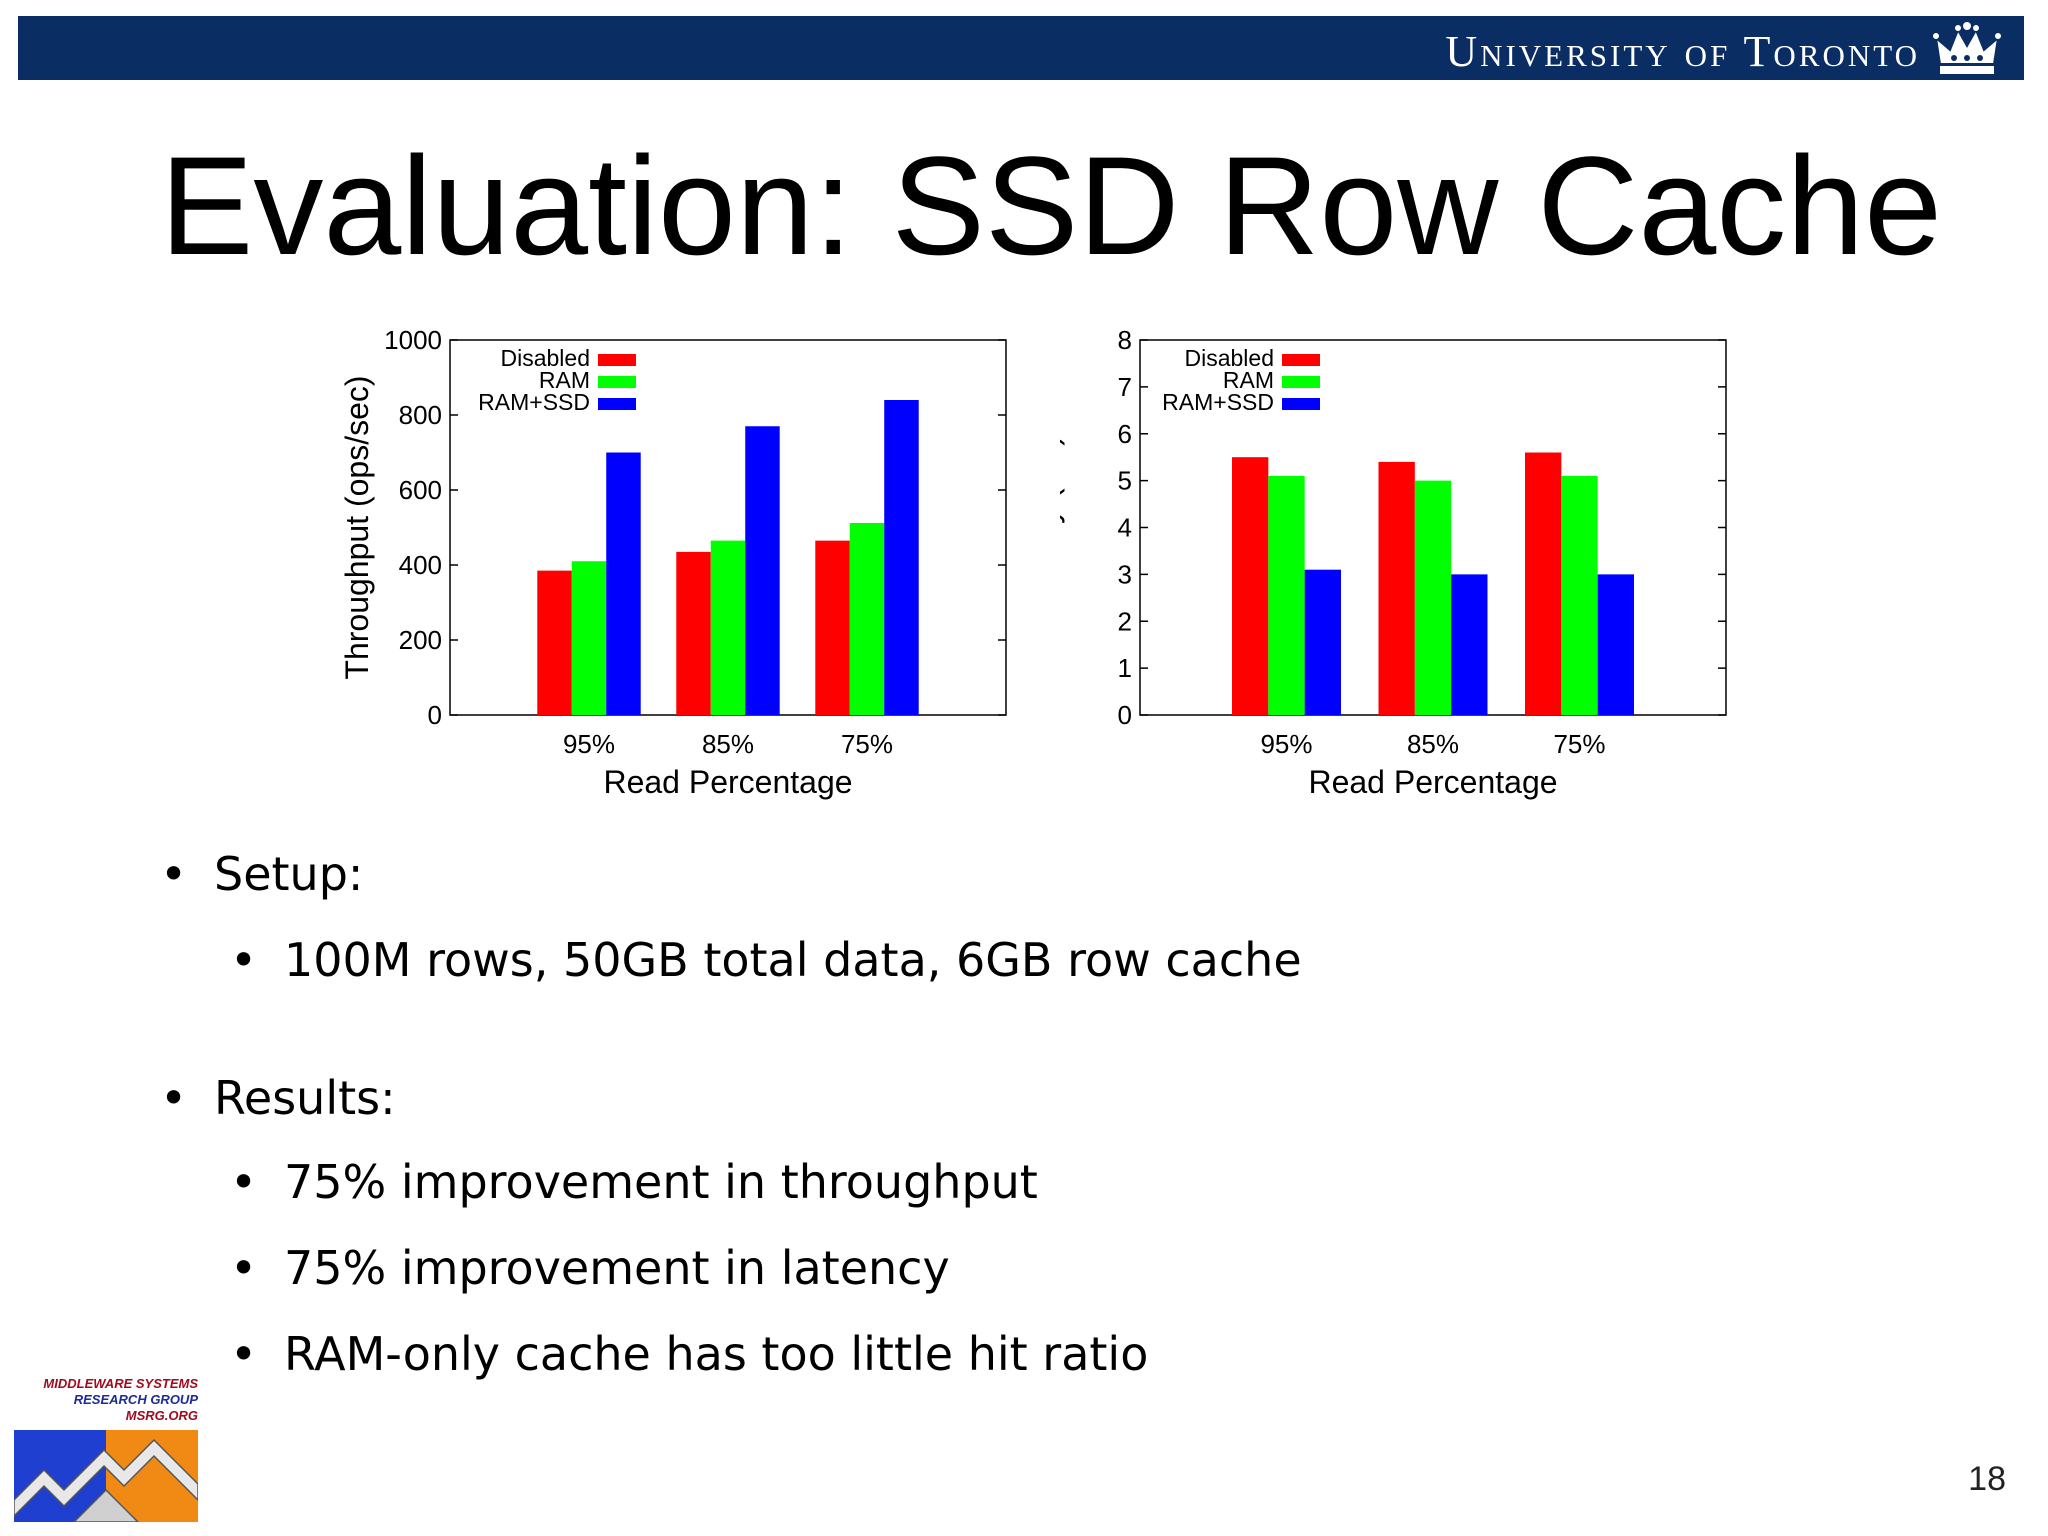  Describe the element at coordinates (305, 1098) in the screenshot. I see `bullet-results-label: Results:` at that location.